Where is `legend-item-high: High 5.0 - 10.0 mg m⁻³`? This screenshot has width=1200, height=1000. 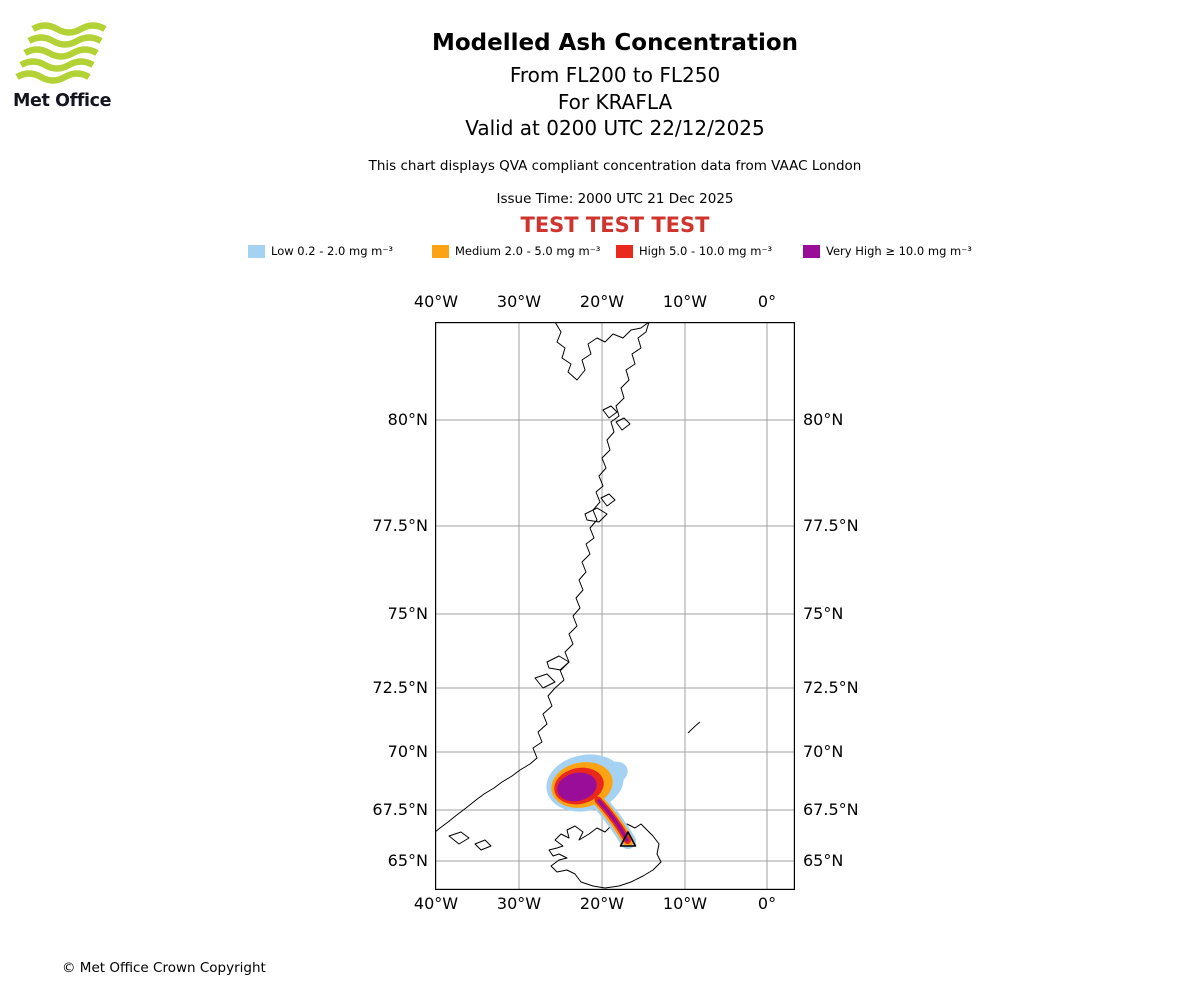 legend-item-high: High 5.0 - 10.0 mg m⁻³ is located at coordinates (694, 251).